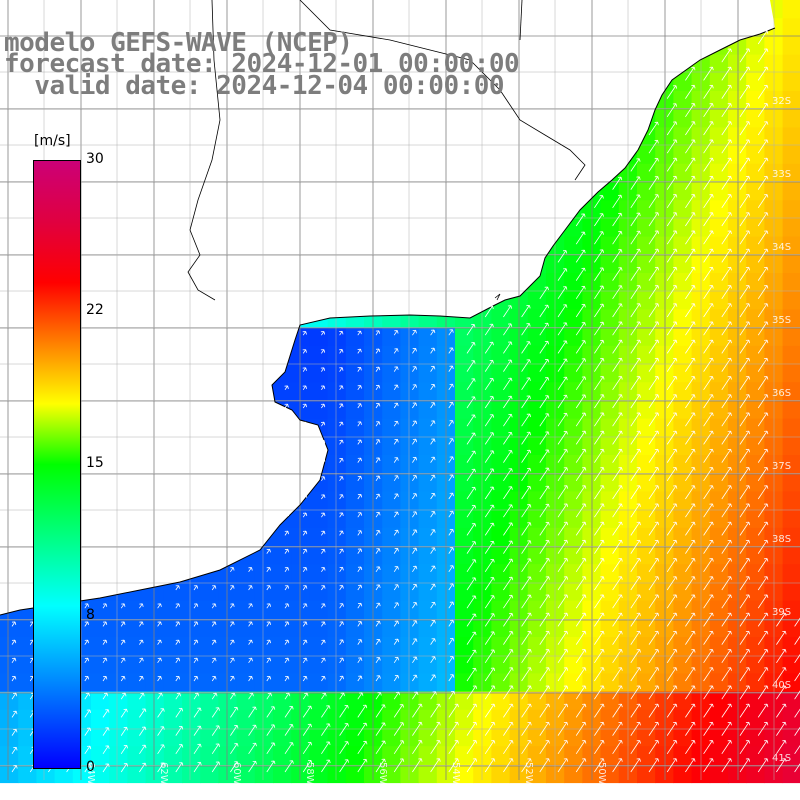 The width and height of the screenshot is (800, 800). What do you see at coordinates (204, 150) in the screenshot?
I see `border-line` at bounding box center [204, 150].